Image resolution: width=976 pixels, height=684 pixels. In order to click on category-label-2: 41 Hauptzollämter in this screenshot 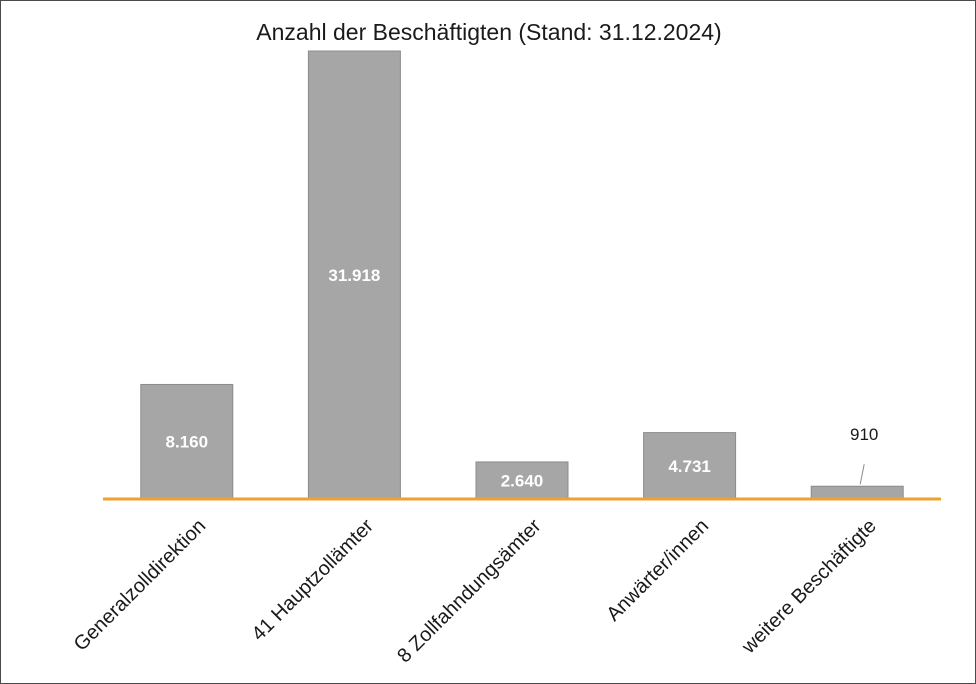, I will do `click(313, 580)`.